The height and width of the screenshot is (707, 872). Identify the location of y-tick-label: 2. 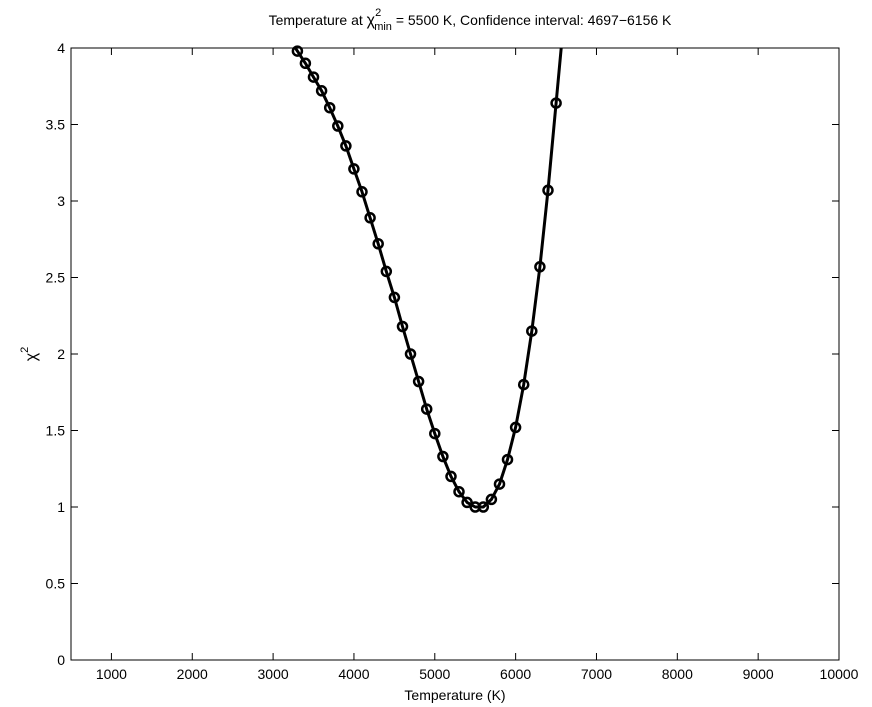
(61, 354).